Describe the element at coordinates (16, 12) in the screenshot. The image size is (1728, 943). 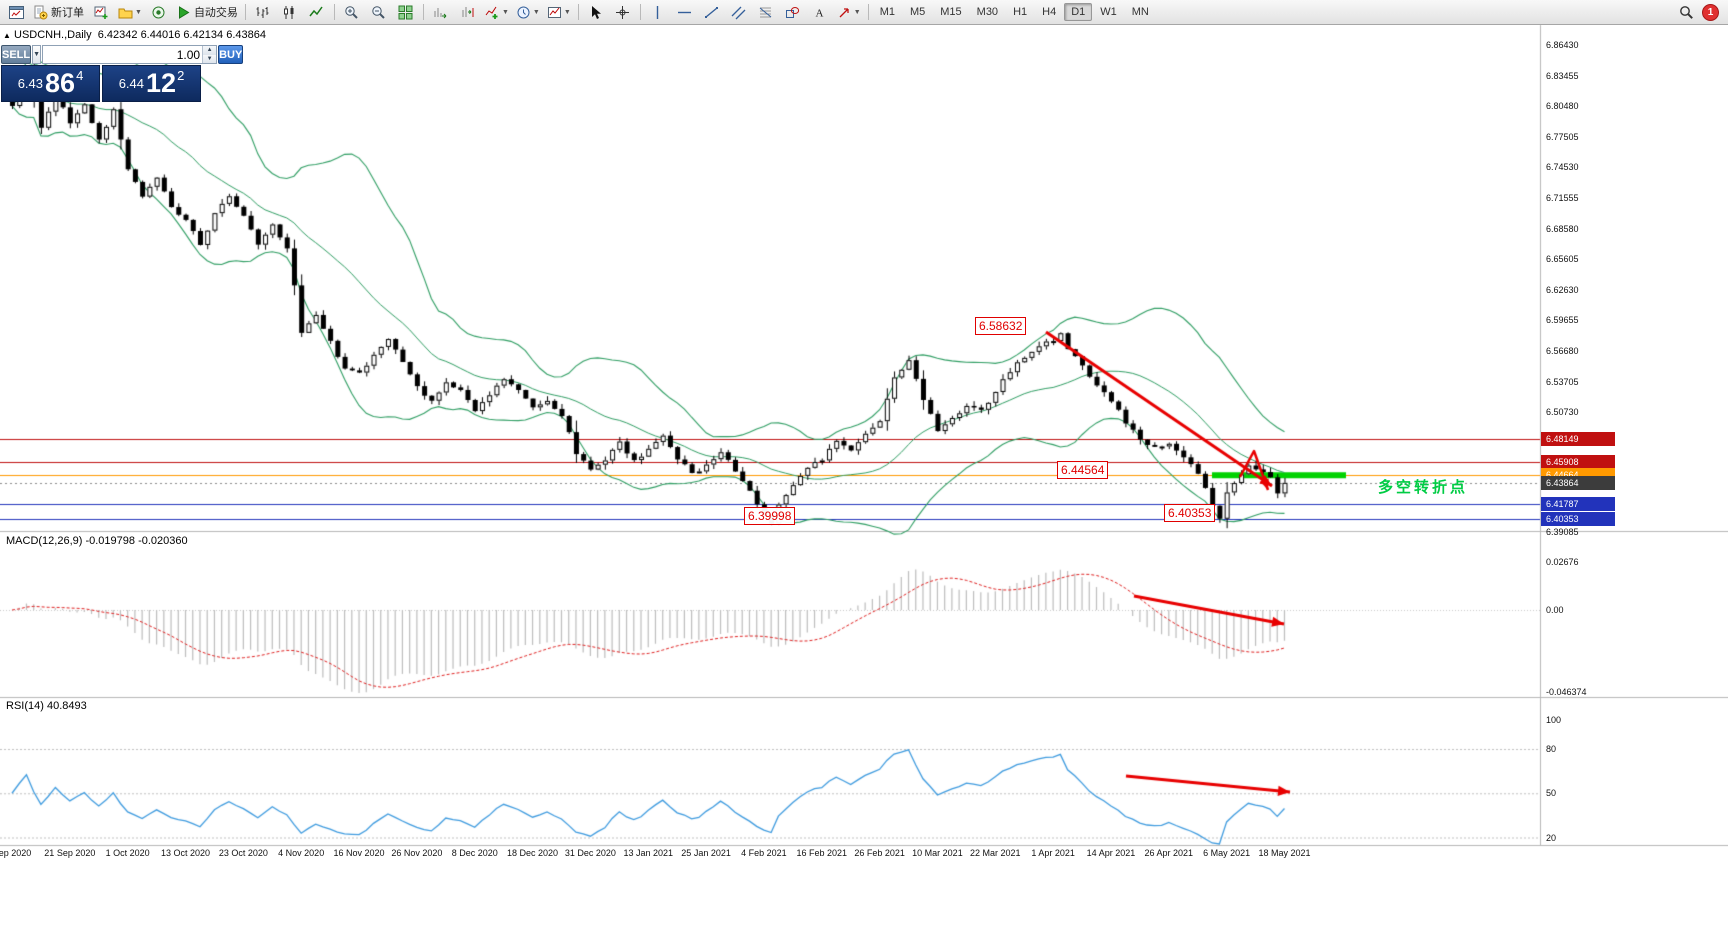
I see `chart-window-icon` at that location.